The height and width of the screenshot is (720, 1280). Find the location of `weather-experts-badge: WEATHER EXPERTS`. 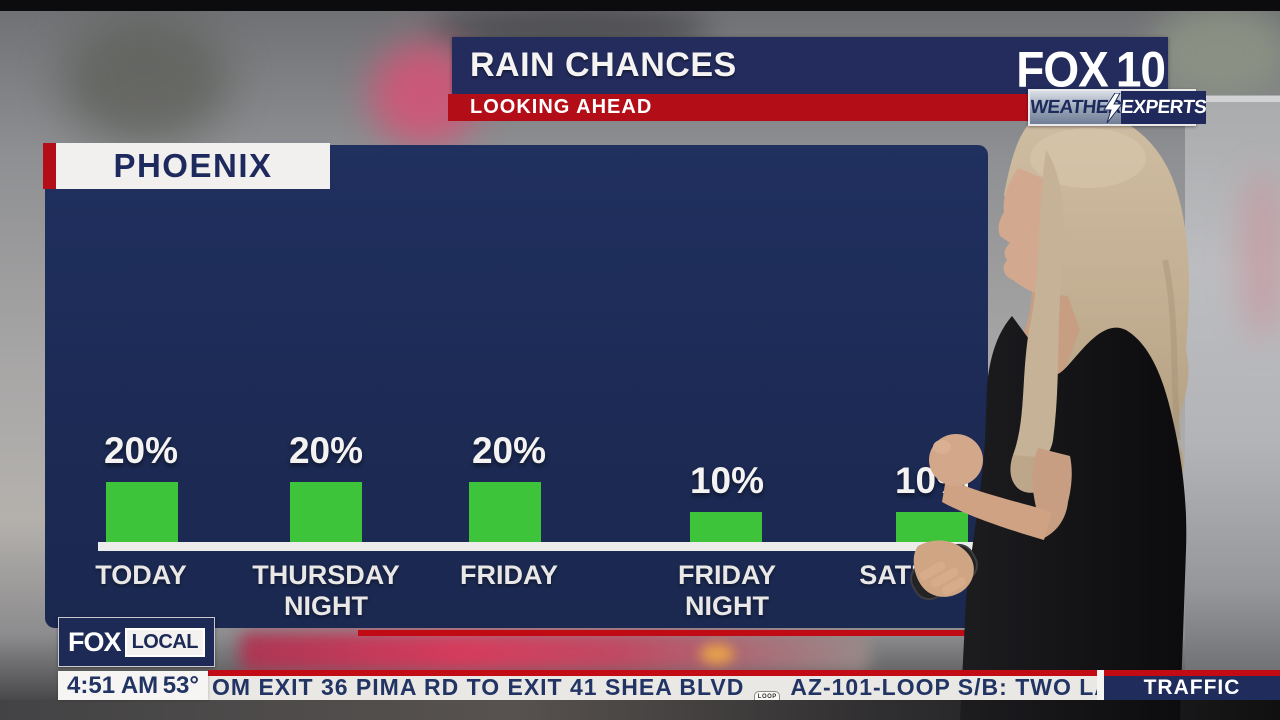

weather-experts-badge: WEATHER EXPERTS is located at coordinates (1117, 107).